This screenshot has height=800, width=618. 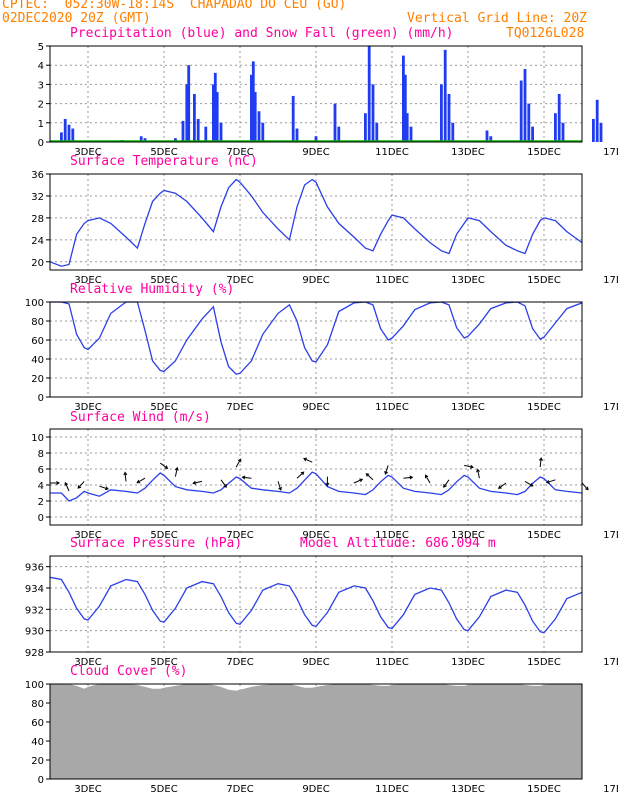 What do you see at coordinates (392, 280) in the screenshot?
I see `temp-xtick-label: 11DEC` at bounding box center [392, 280].